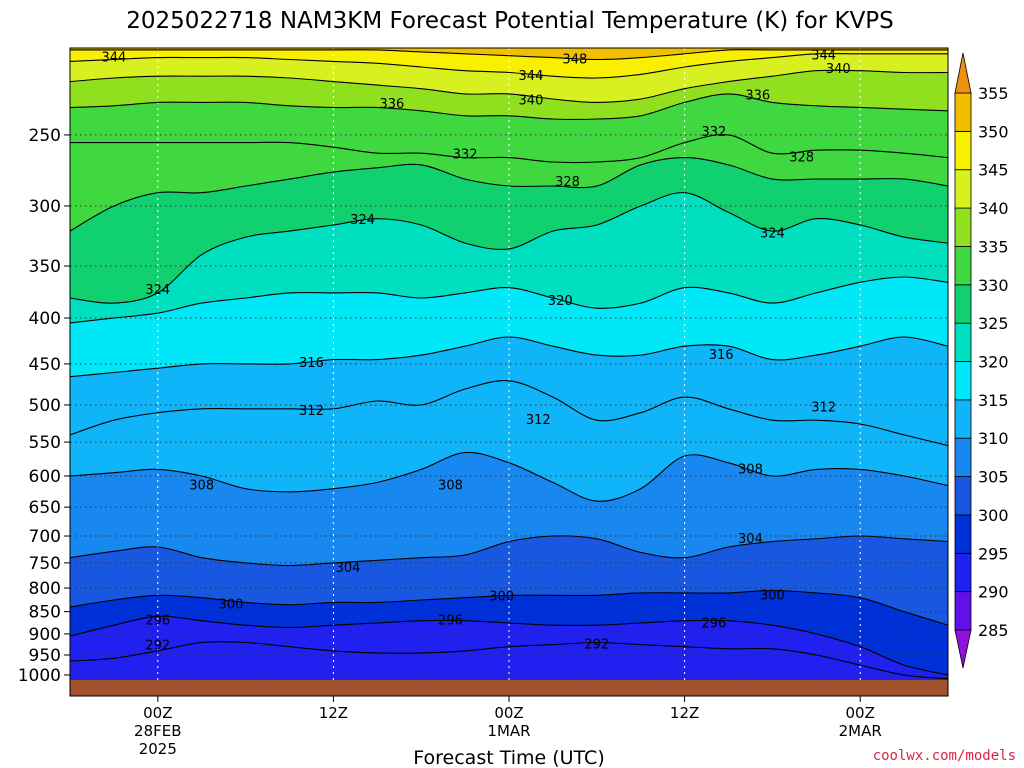 Image resolution: width=1024 pixels, height=768 pixels. What do you see at coordinates (993, 93) in the screenshot?
I see `colorbar-tick-label: 355` at bounding box center [993, 93].